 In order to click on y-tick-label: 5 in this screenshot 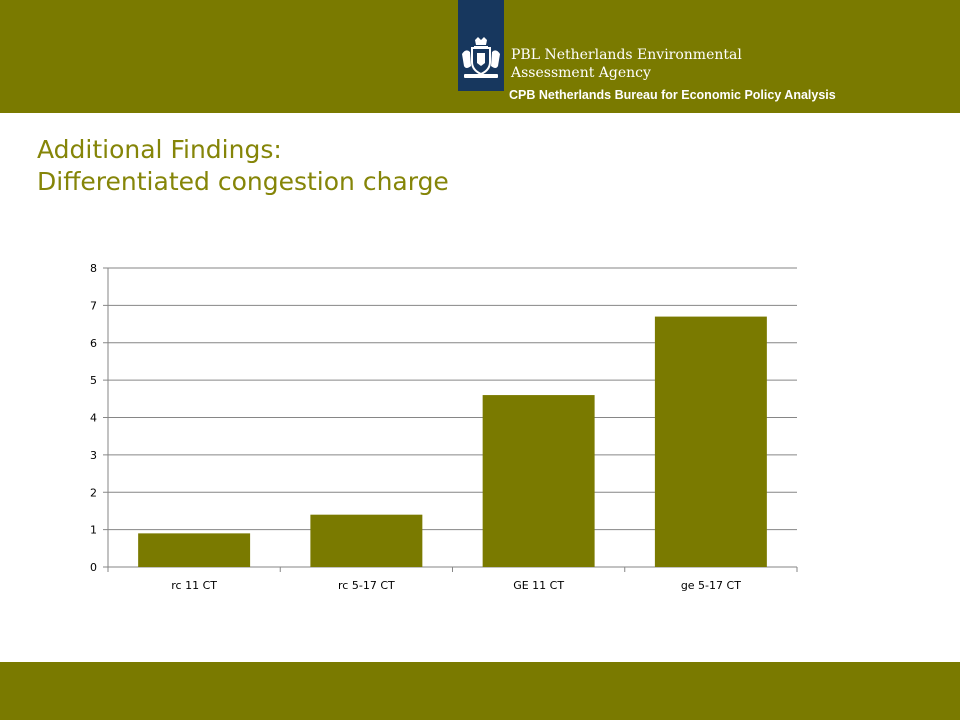, I will do `click(93, 380)`.